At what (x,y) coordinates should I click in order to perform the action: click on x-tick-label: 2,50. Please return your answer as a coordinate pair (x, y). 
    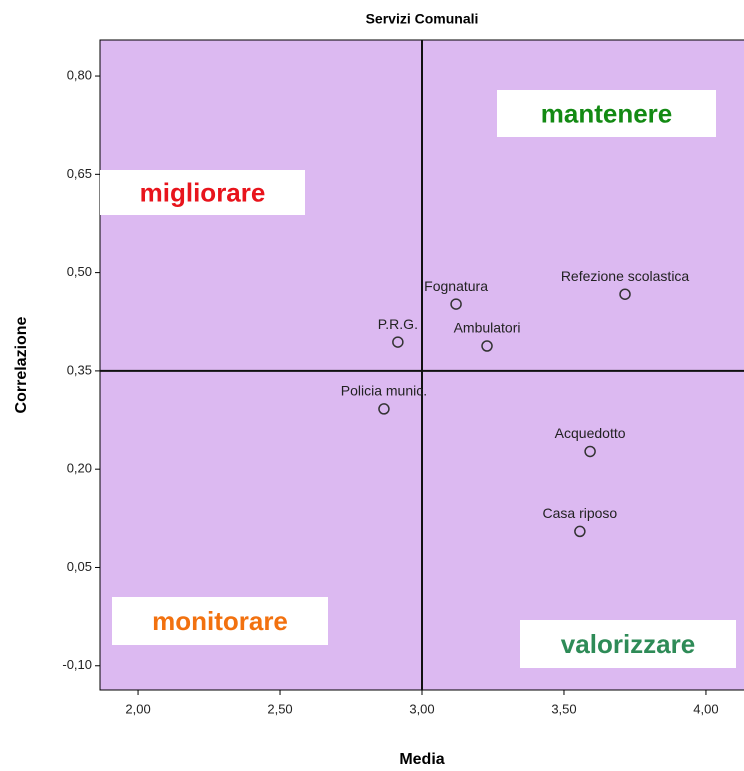
    Looking at the image, I should click on (279, 708).